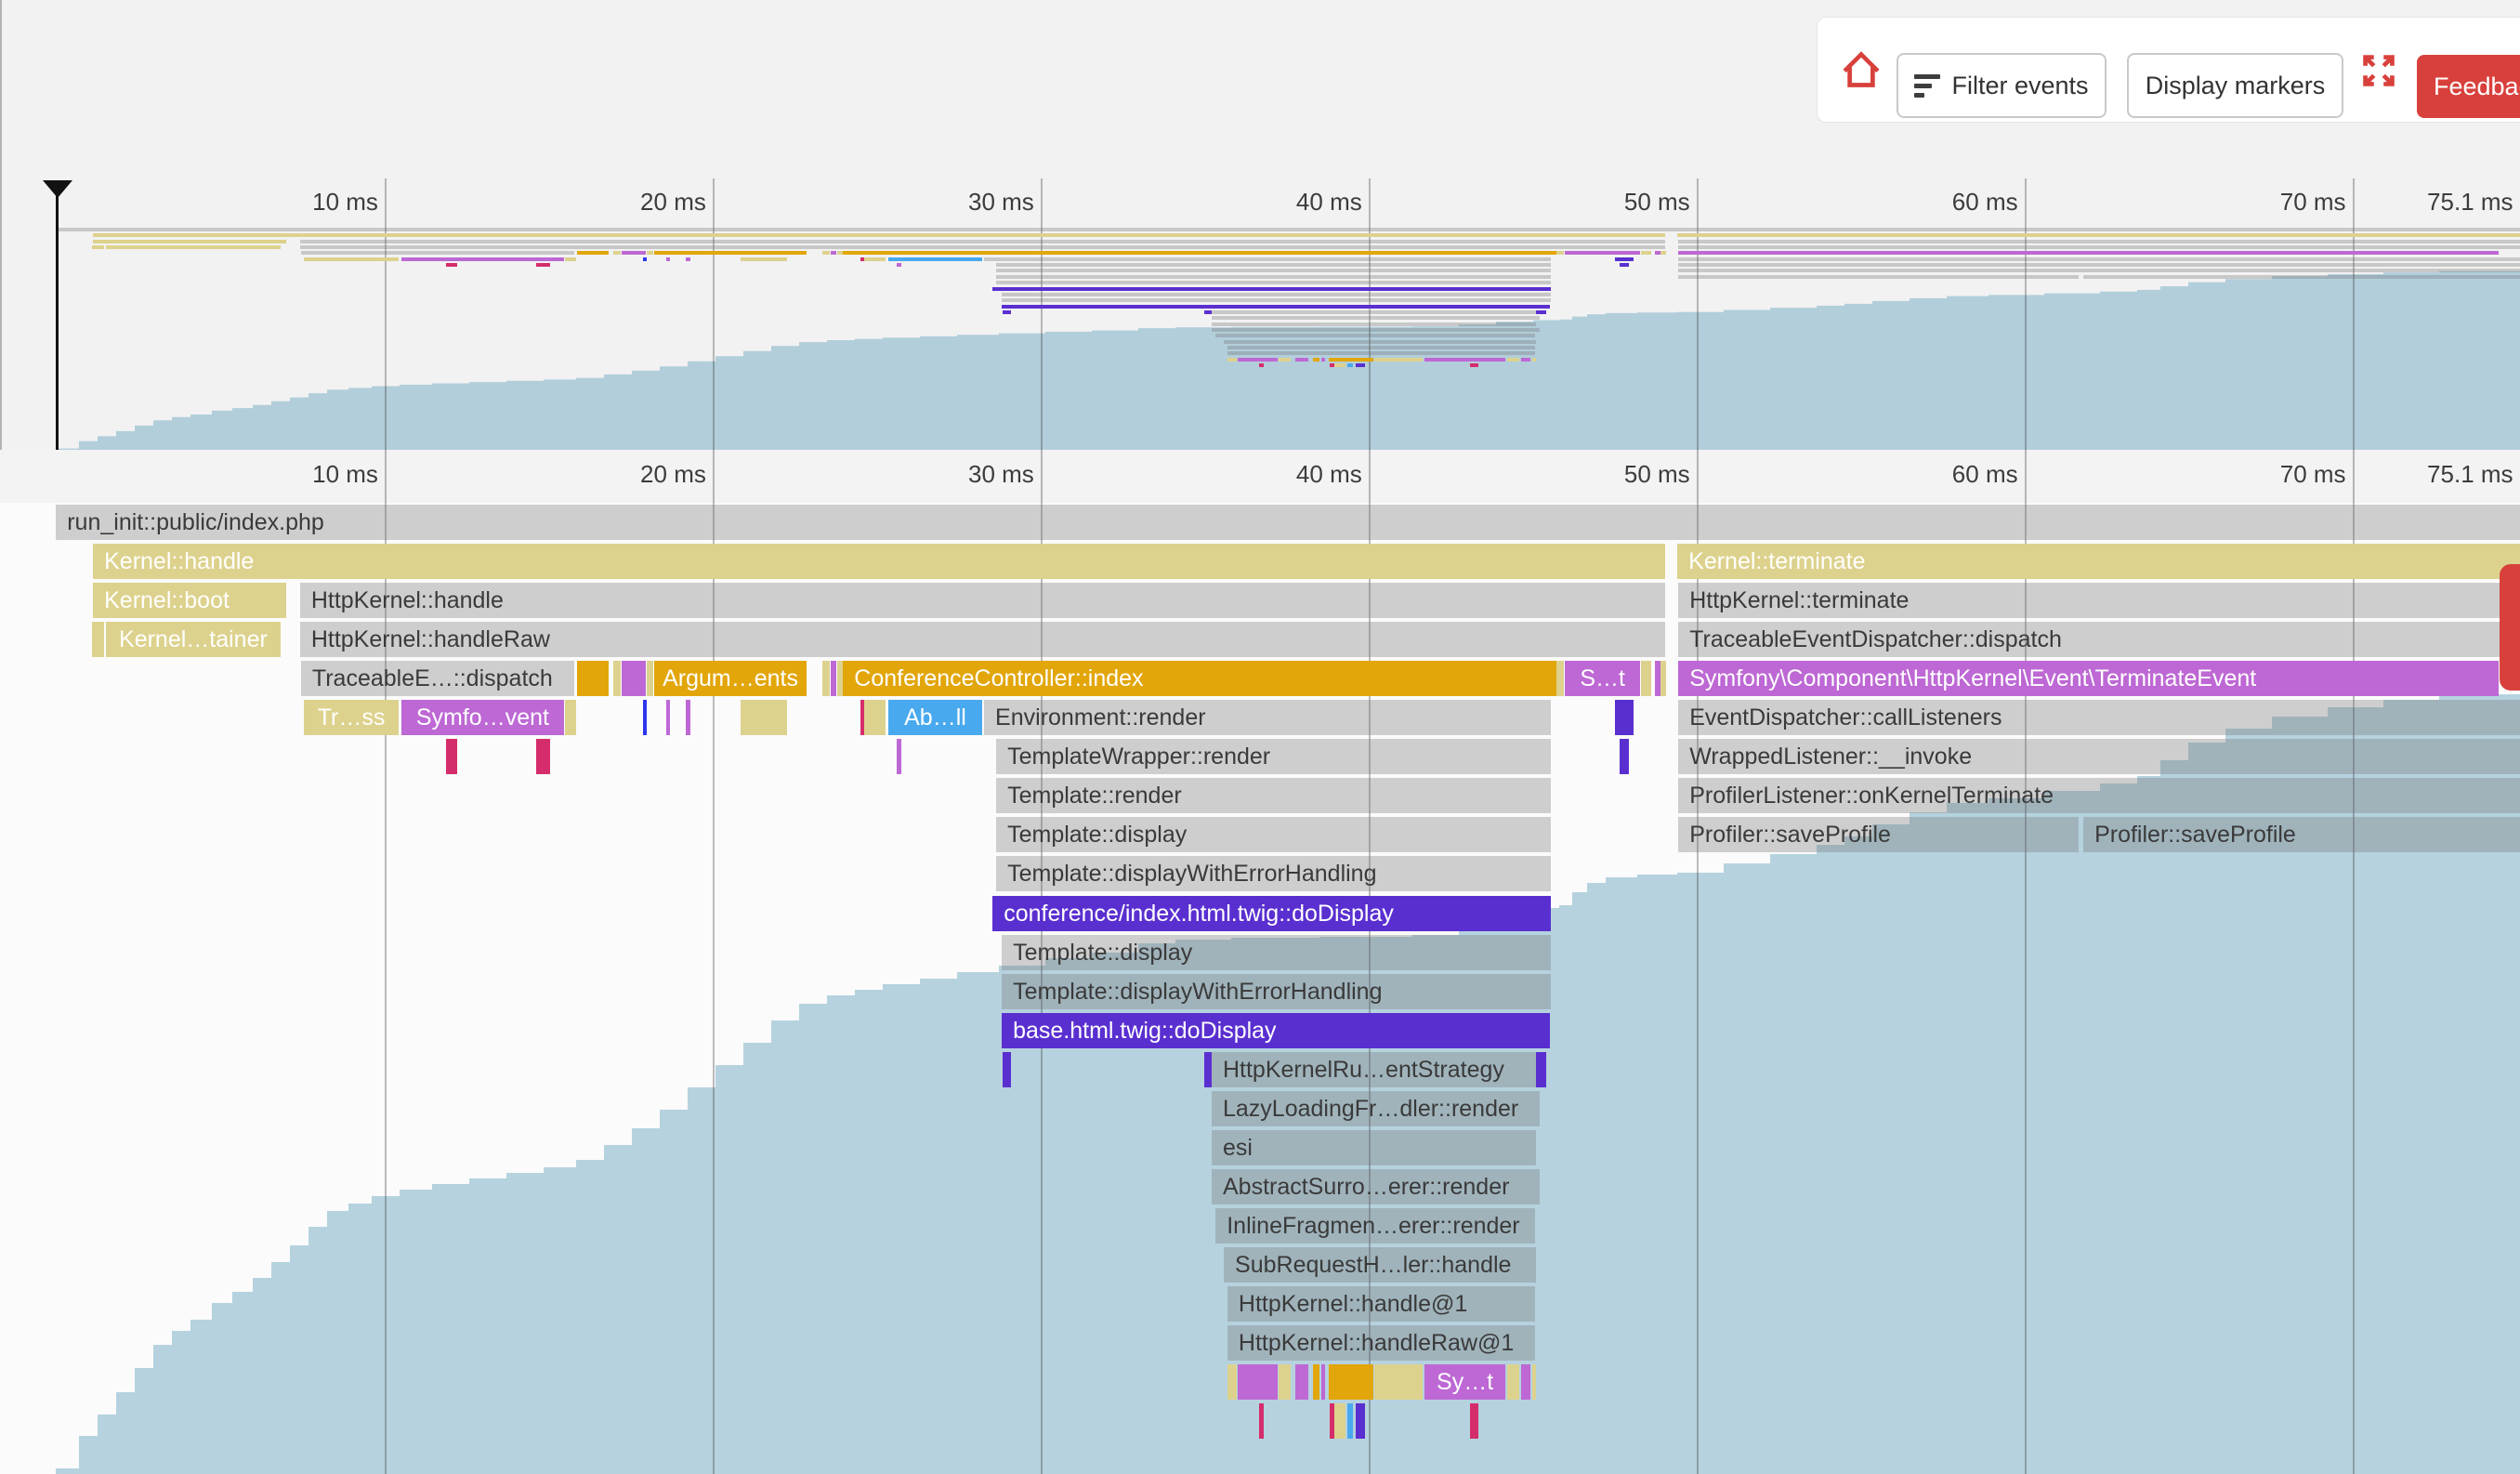 The height and width of the screenshot is (1474, 2520). Describe the element at coordinates (1861, 70) in the screenshot. I see `home-icon` at that location.